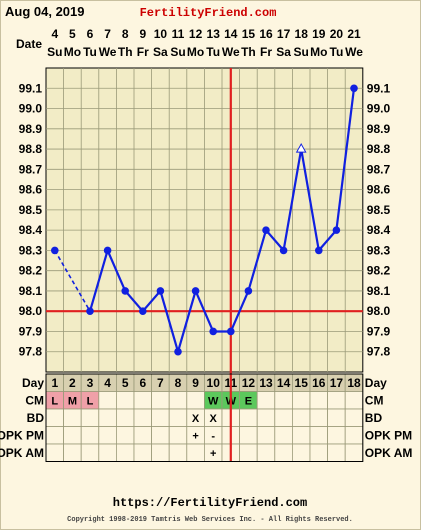 This screenshot has width=421, height=530. I want to click on cycle-day-label: 5, so click(125, 383).